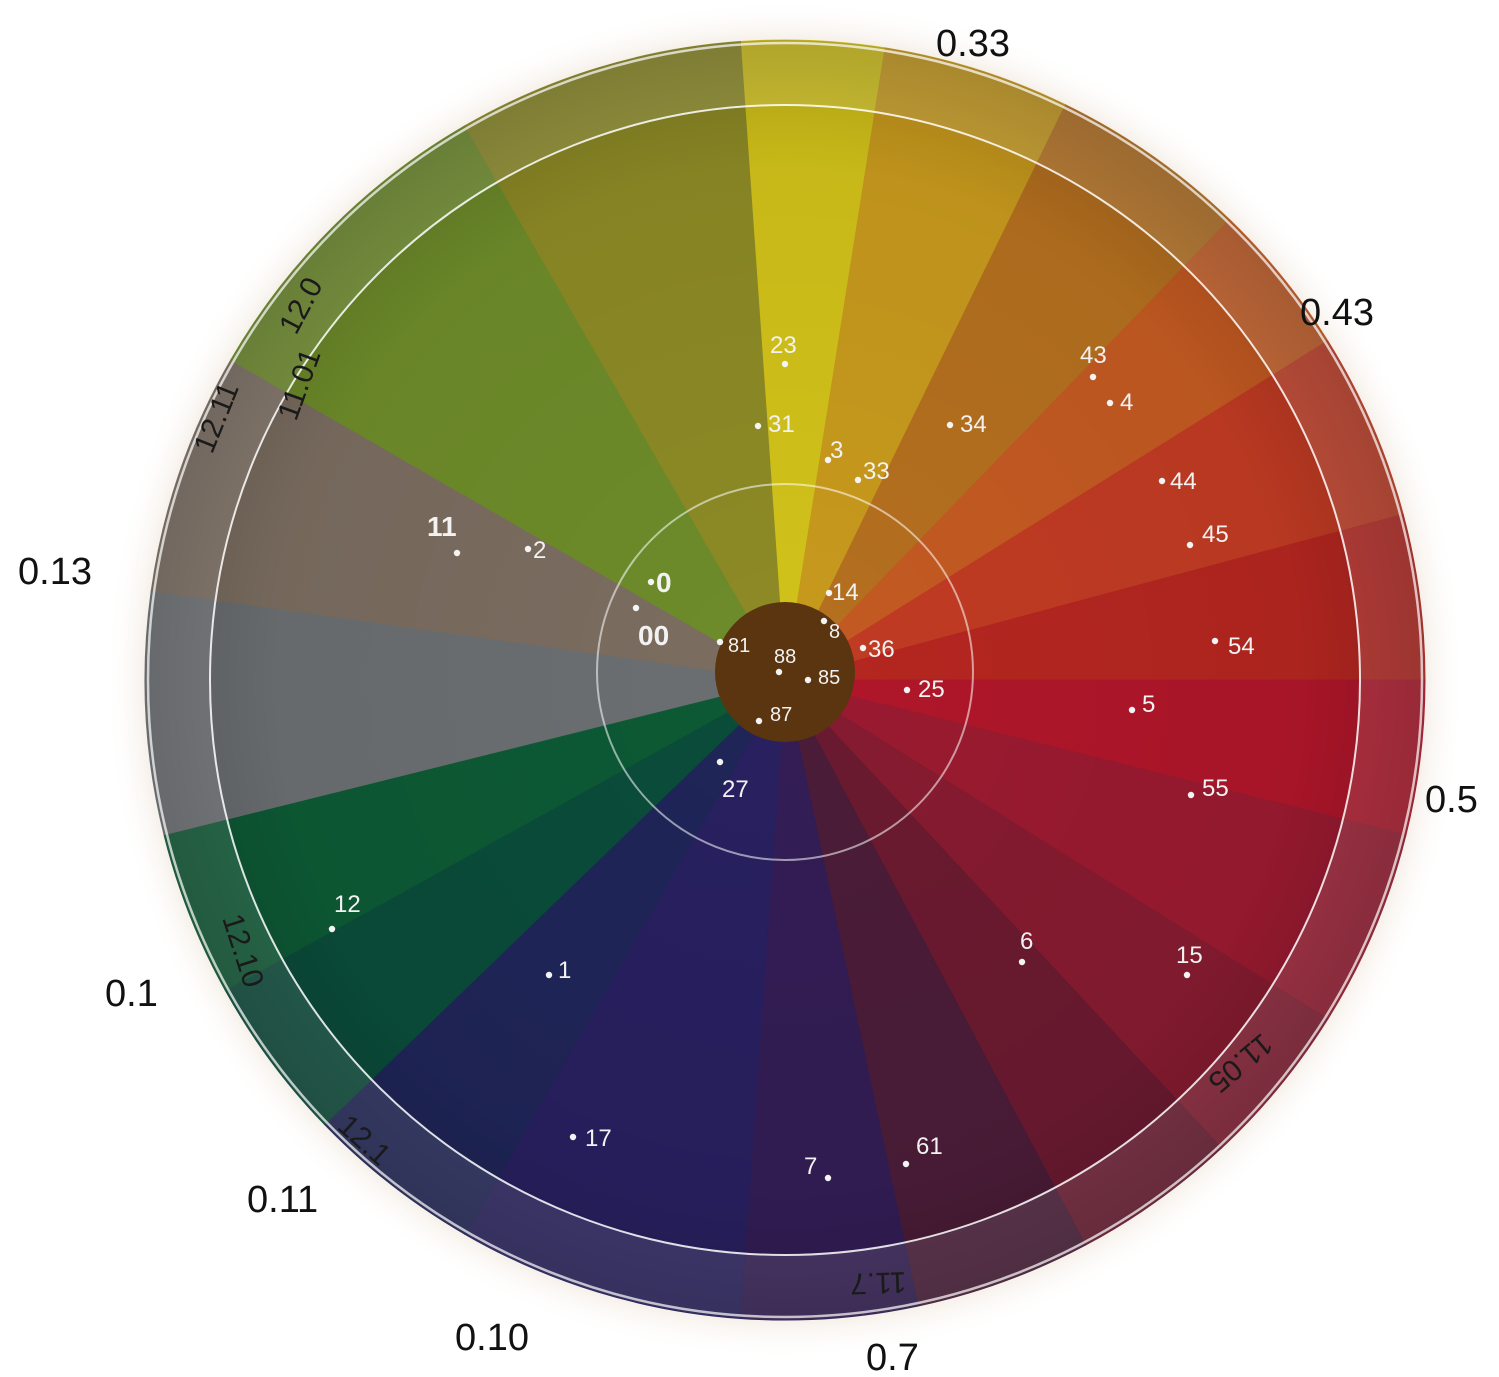 This screenshot has height=1377, width=1499. Describe the element at coordinates (878, 1282) in the screenshot. I see `rim-label: 11.7` at that location.